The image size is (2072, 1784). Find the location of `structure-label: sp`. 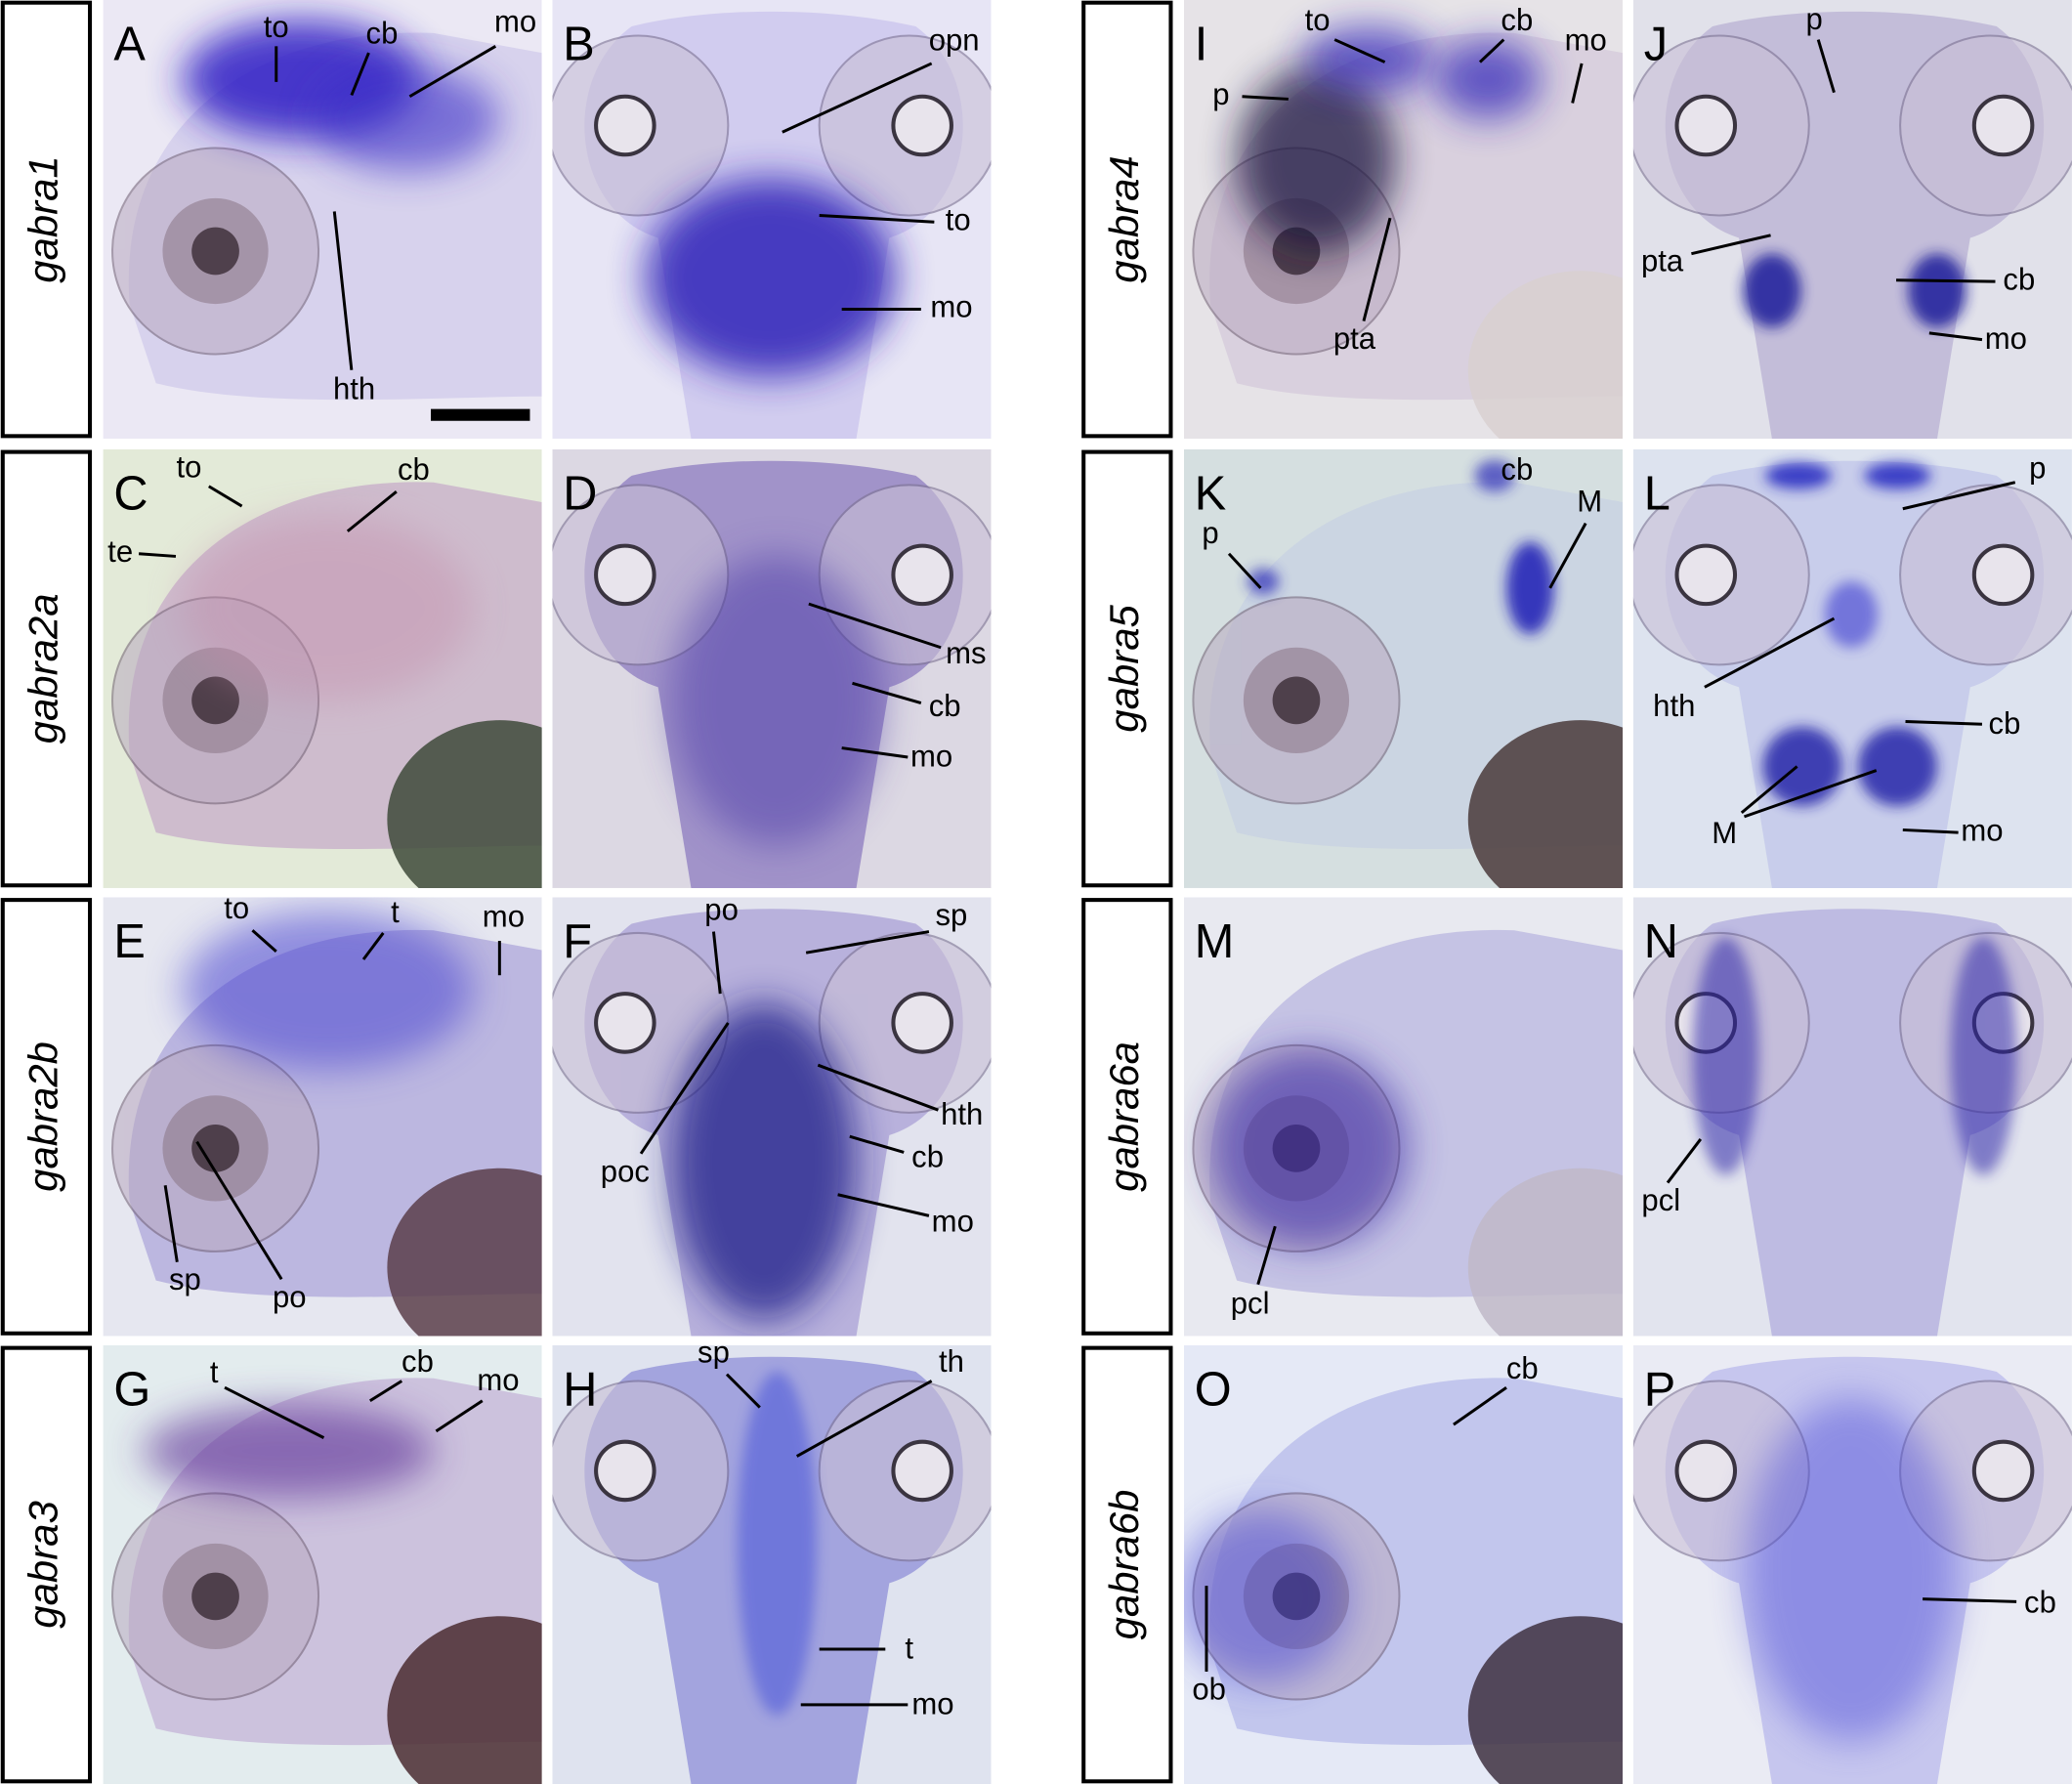

structure-label: sp is located at coordinates (952, 915).